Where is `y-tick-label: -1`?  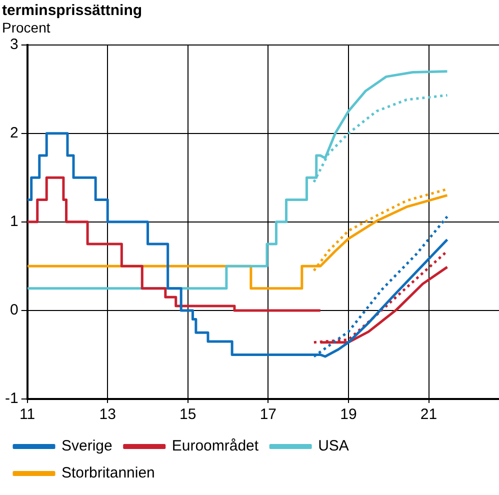 y-tick-label: -1 is located at coordinates (11, 399).